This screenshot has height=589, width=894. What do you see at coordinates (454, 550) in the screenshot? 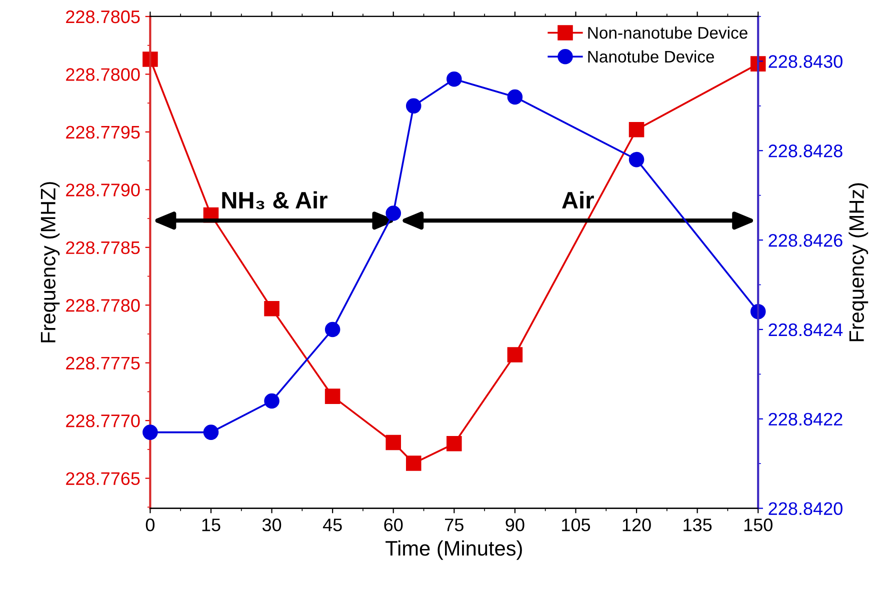
I see `x-axis-title: Time (Minutes)` at bounding box center [454, 550].